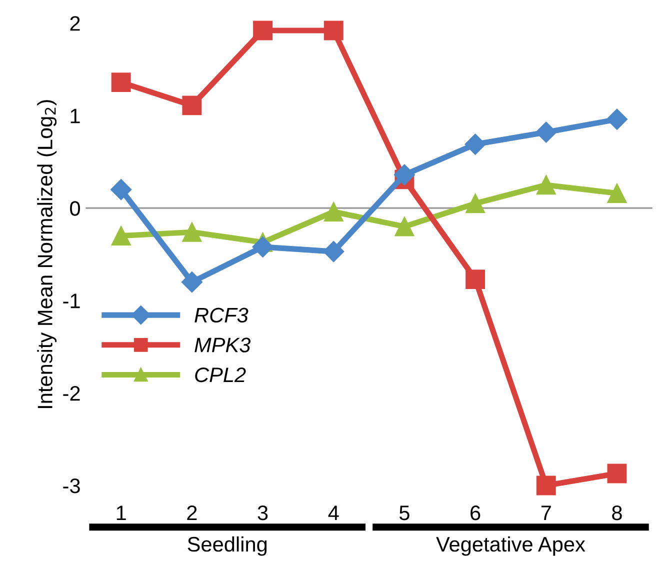  What do you see at coordinates (617, 513) in the screenshot?
I see `x-tick-label: 8` at bounding box center [617, 513].